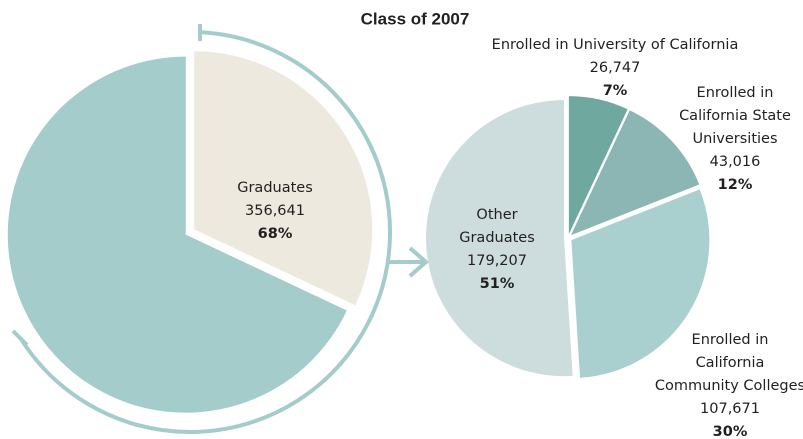 This screenshot has width=803, height=439. Describe the element at coordinates (415, 18) in the screenshot. I see `chart-title: Class of 2007` at that location.